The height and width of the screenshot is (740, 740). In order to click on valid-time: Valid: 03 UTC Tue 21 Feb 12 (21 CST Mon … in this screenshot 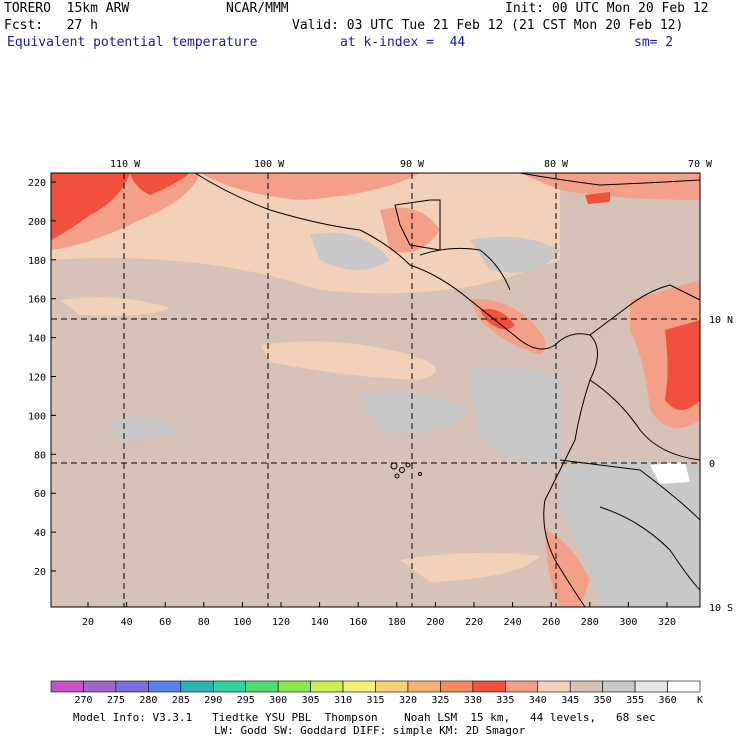, I will do `click(488, 25)`.